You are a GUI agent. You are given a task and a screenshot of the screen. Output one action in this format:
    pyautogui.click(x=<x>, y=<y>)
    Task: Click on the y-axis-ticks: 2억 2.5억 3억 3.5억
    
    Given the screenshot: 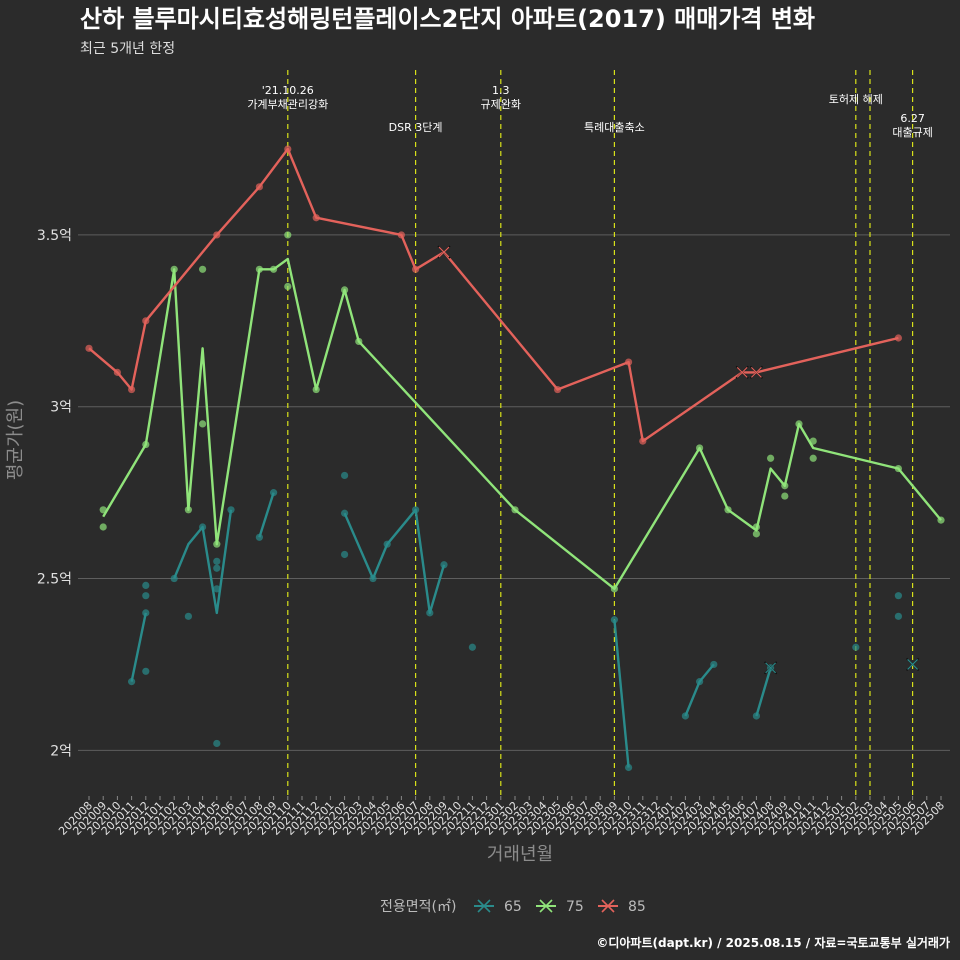 What is the action you would take?
    pyautogui.click(x=54, y=493)
    